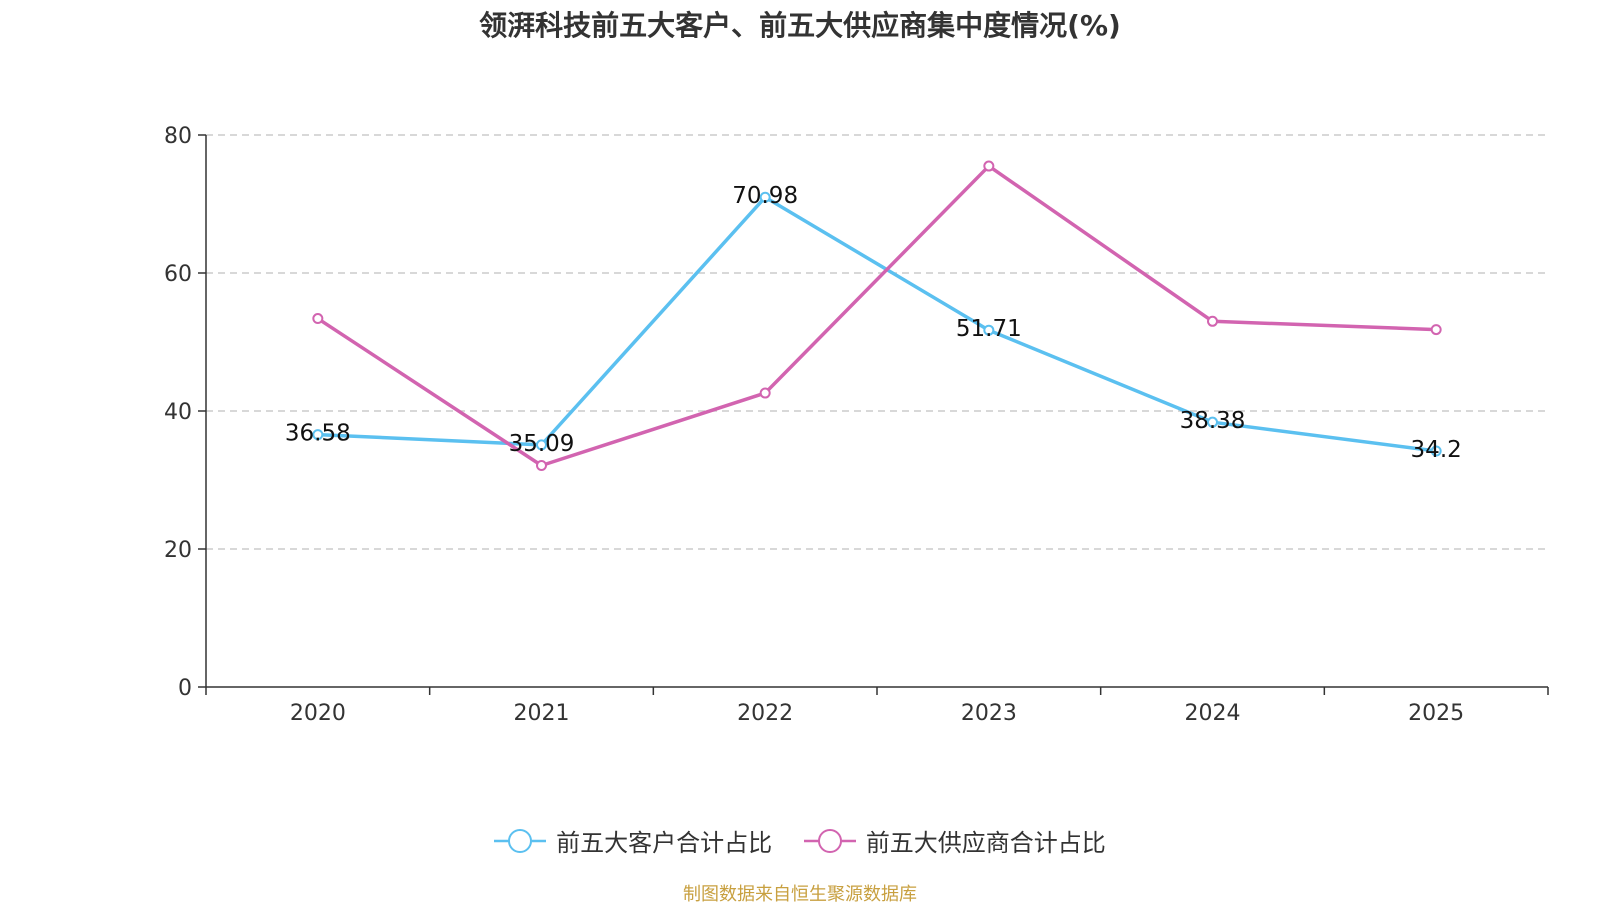 Image resolution: width=1600 pixels, height=906 pixels. I want to click on data-label-0-2021: 35.09, so click(542, 444).